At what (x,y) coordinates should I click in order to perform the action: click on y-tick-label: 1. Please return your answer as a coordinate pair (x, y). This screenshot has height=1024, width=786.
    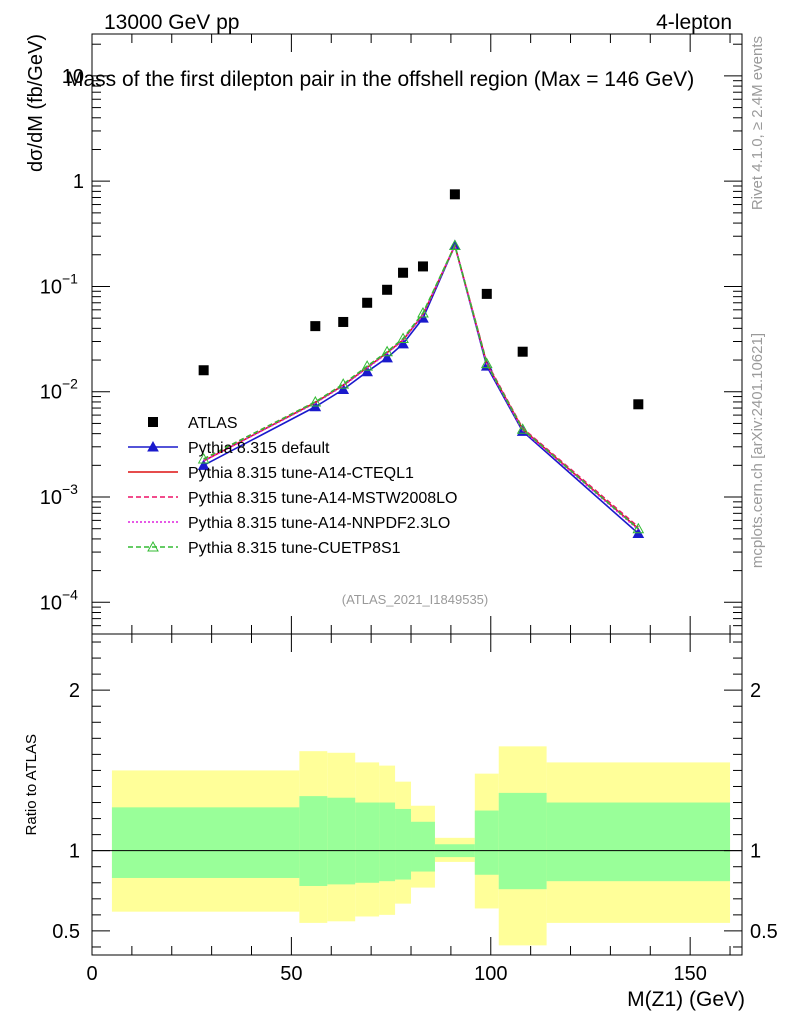
    Looking at the image, I should click on (78, 182).